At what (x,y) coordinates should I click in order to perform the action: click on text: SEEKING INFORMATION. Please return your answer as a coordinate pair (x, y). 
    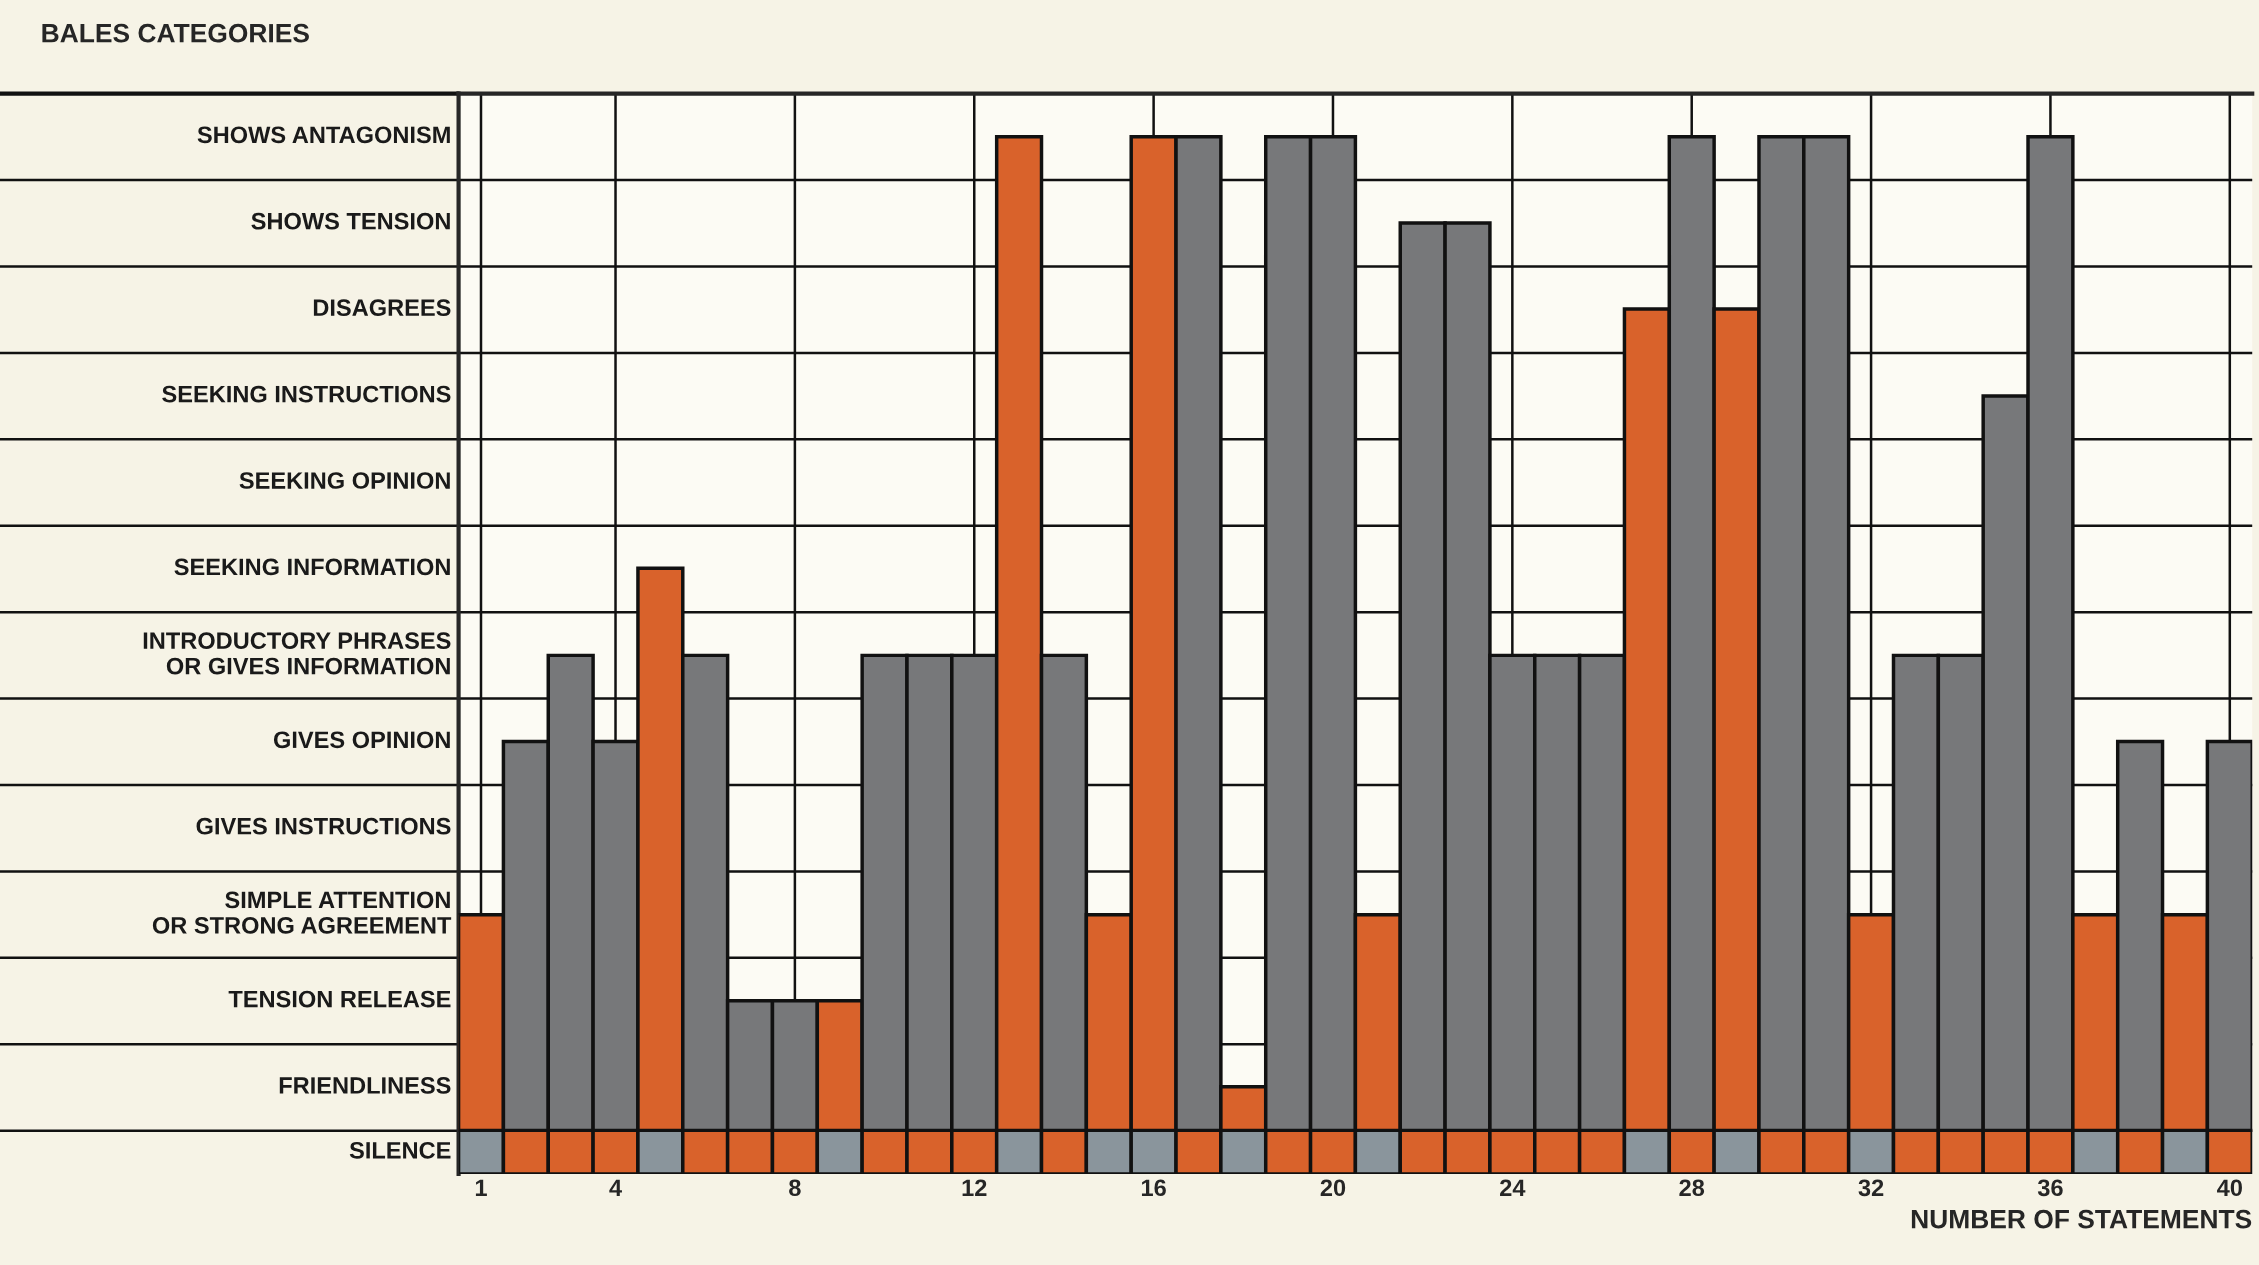
    Looking at the image, I should click on (312, 567).